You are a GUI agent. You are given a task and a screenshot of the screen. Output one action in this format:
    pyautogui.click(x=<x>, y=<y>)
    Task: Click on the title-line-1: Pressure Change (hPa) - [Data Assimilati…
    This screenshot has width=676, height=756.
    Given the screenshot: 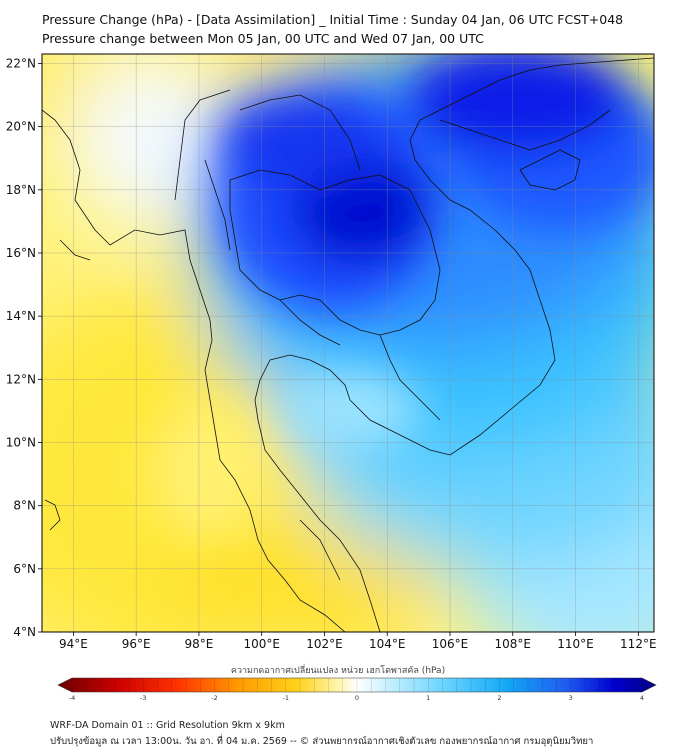 What is the action you would take?
    pyautogui.click(x=333, y=19)
    